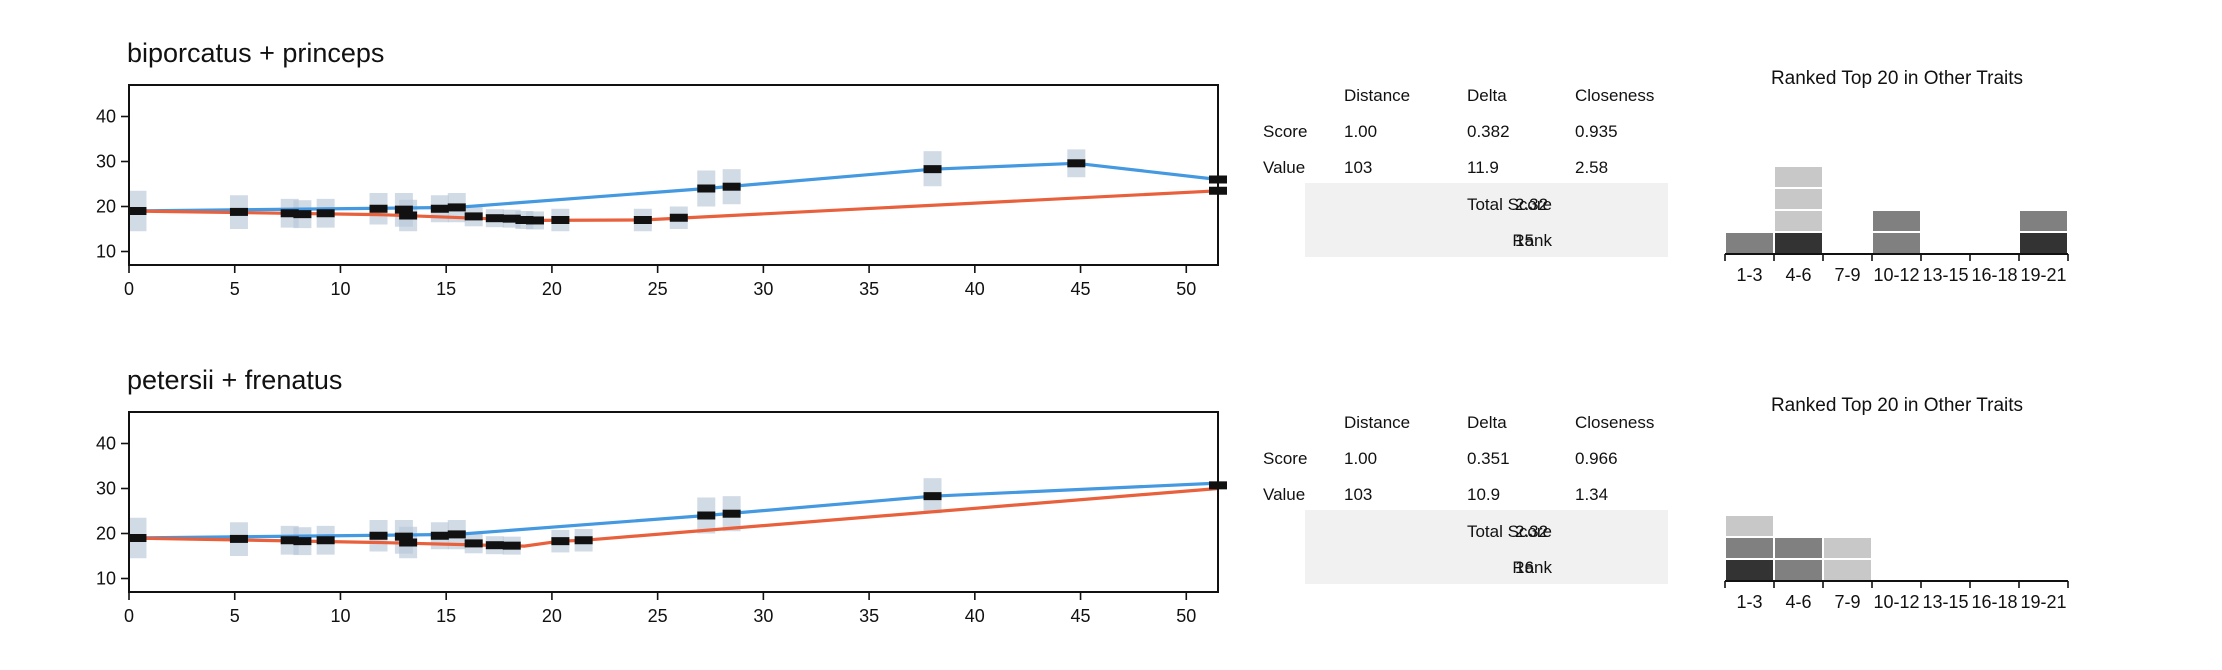 Image resolution: width=2222 pixels, height=670 pixels. Describe the element at coordinates (1488, 458) in the screenshot. I see `score-delta: 0.351` at that location.